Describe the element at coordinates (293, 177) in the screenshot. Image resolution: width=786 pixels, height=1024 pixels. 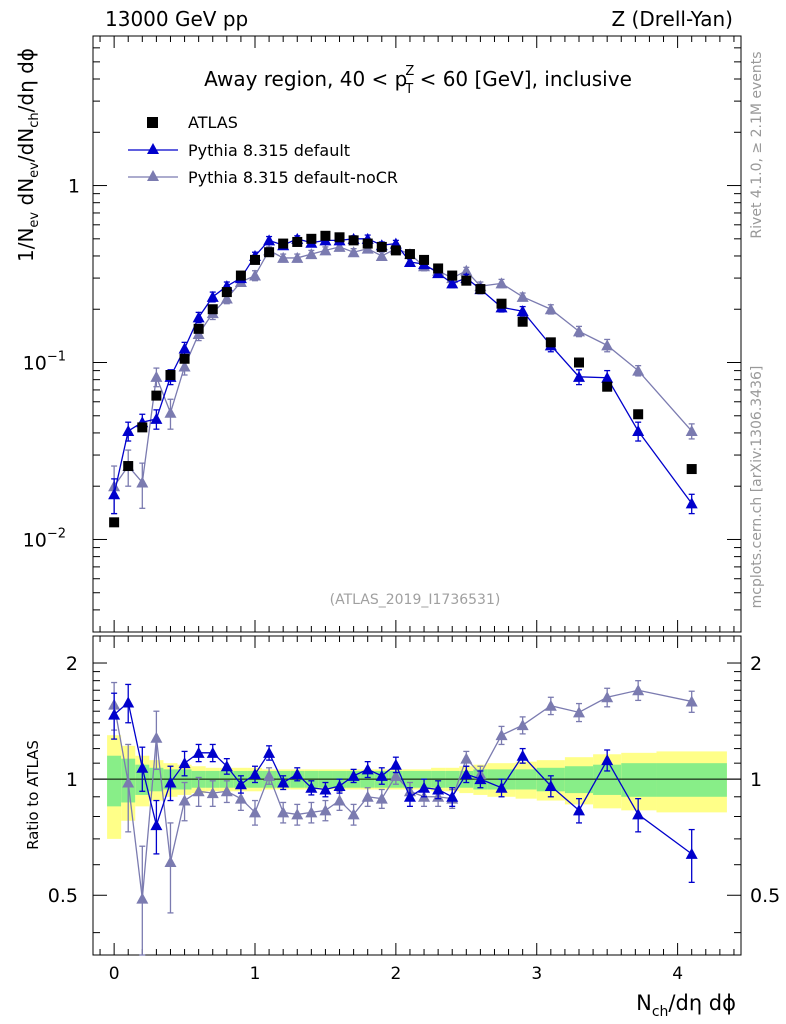
I see `legend-label-nocr: Pythia 8.315 default-noCR` at that location.